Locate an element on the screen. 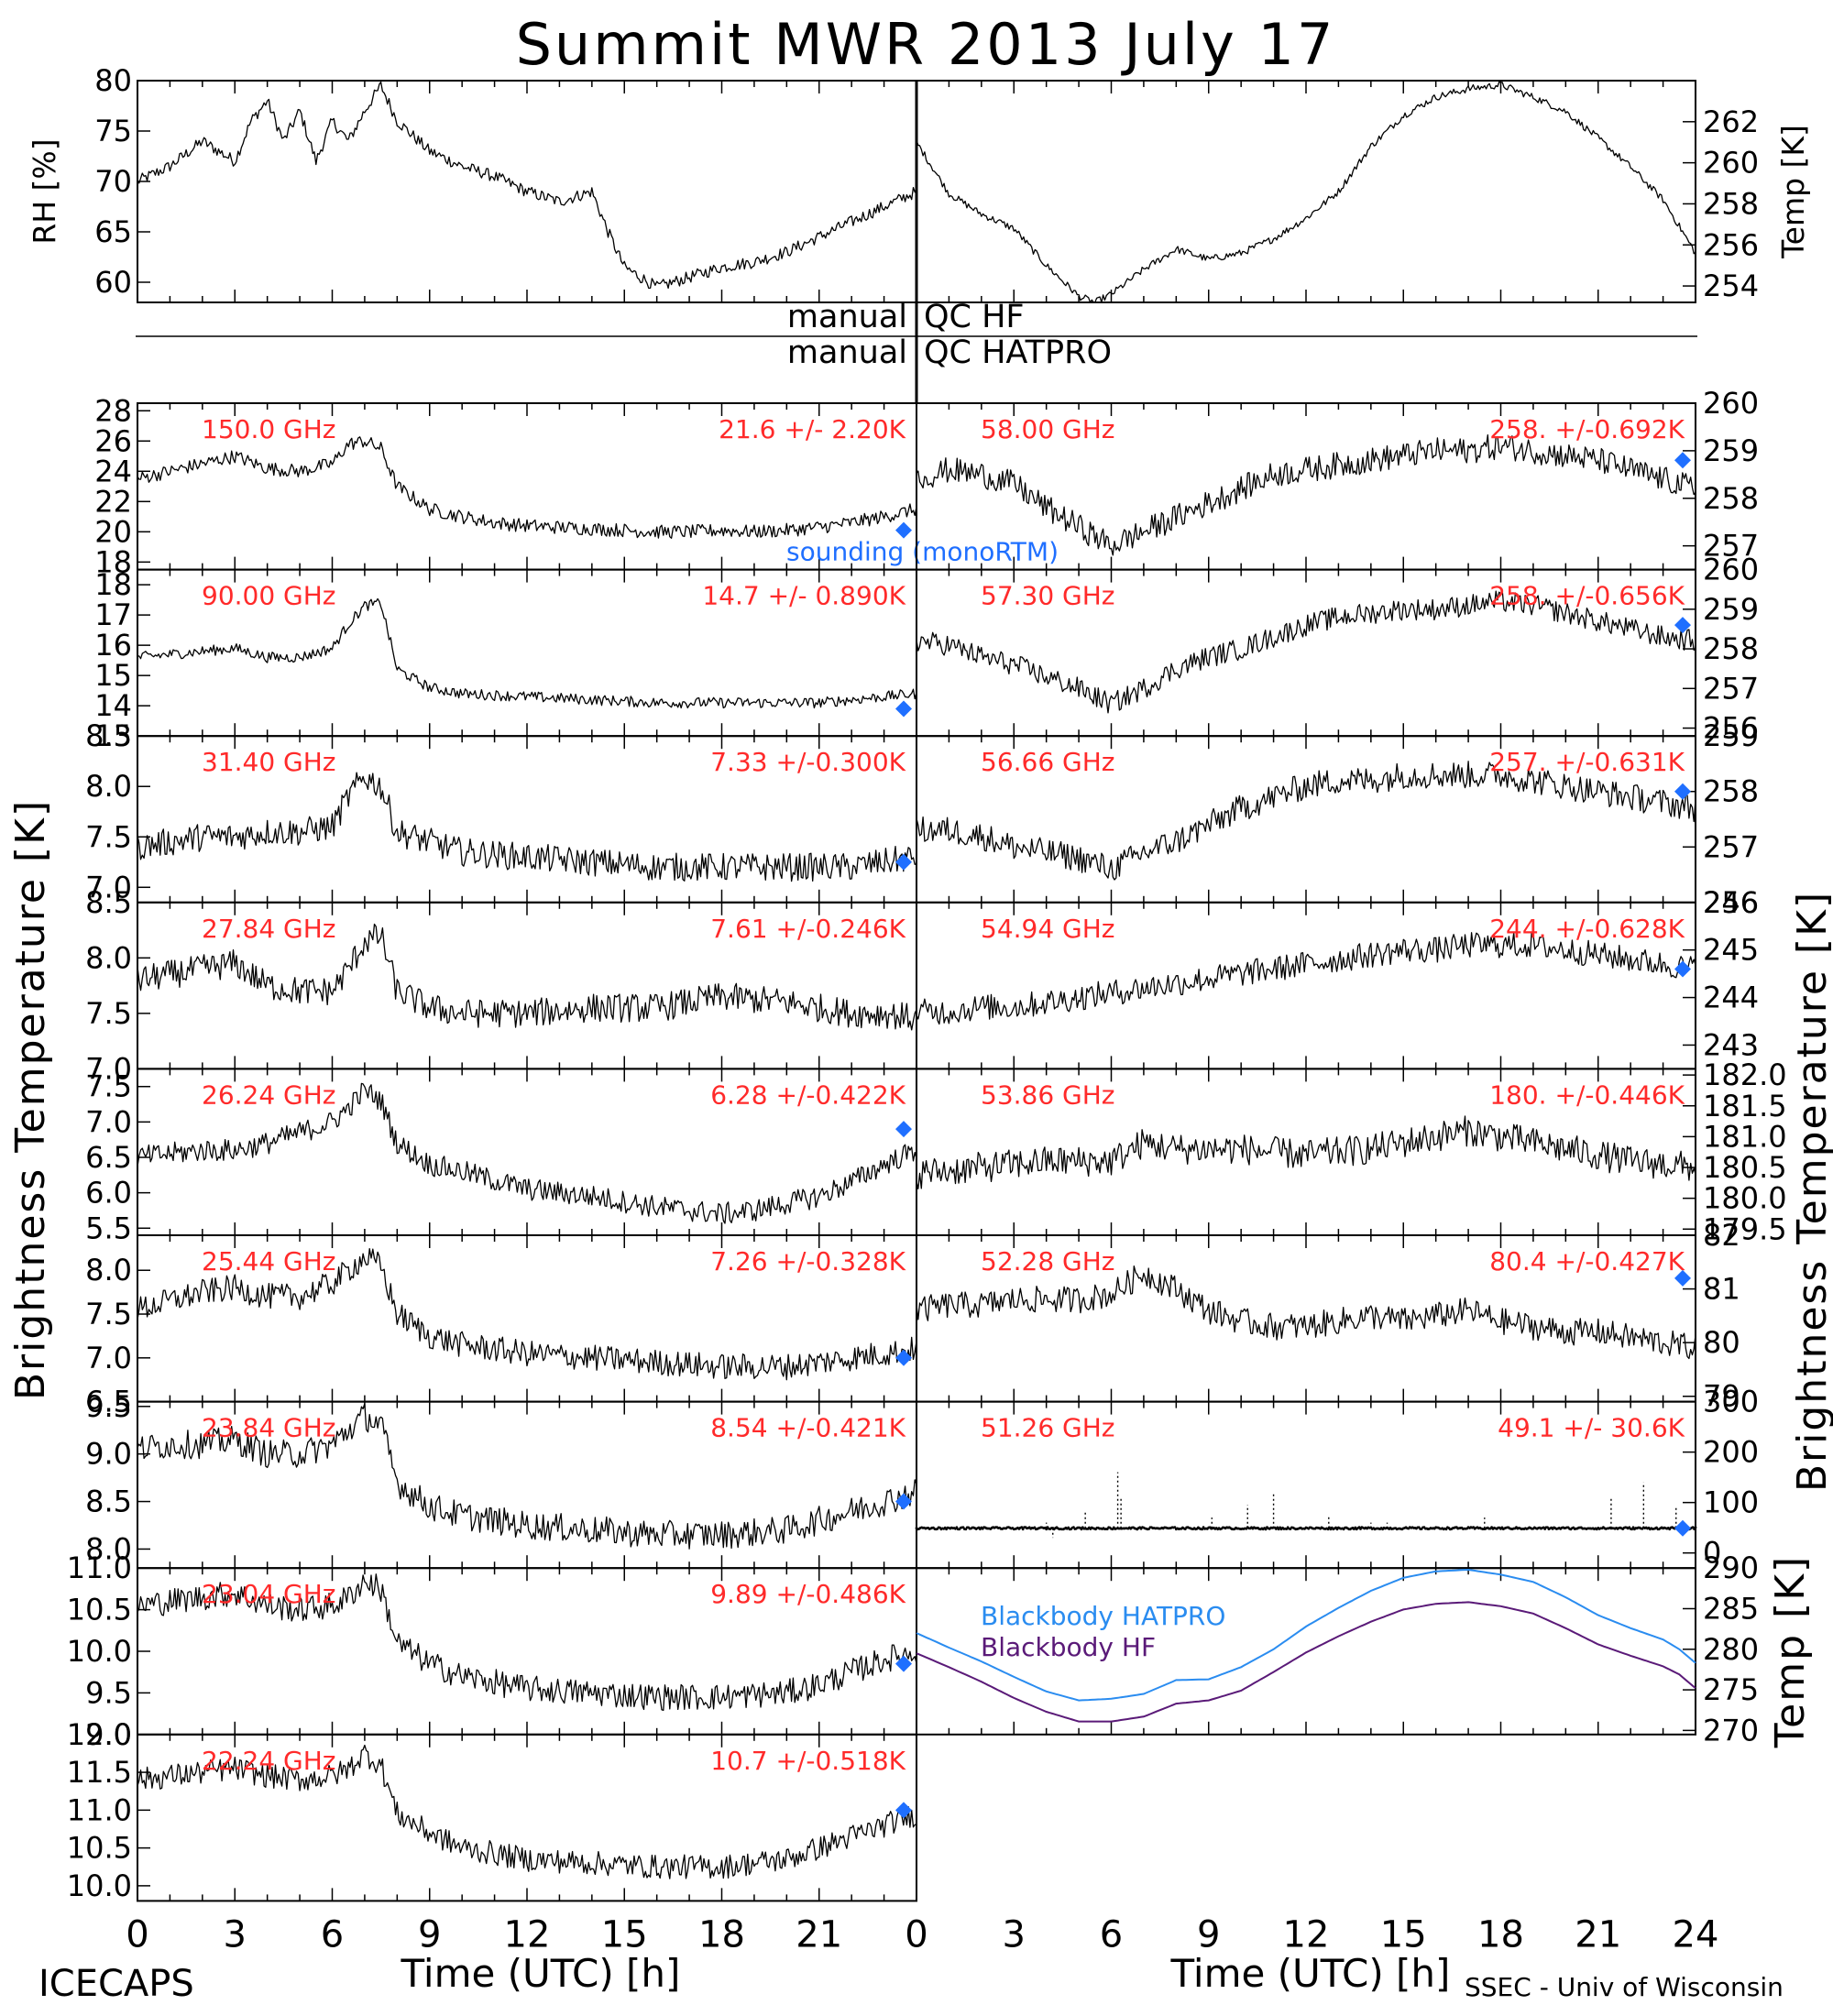  x-tick-label: 18 is located at coordinates (1500, 1934).